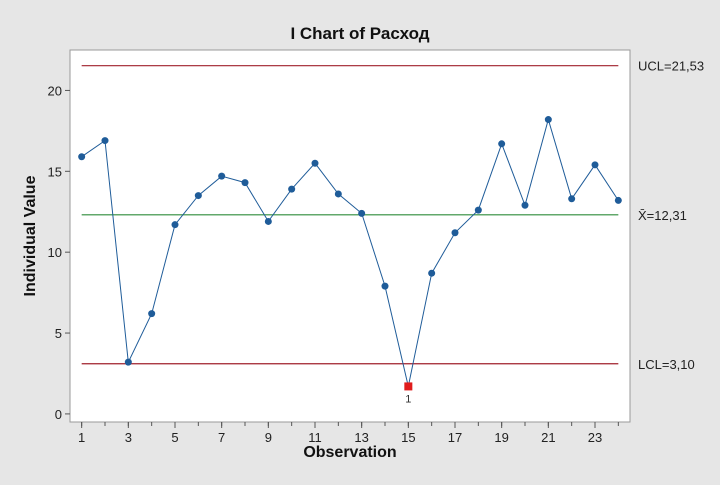  Describe the element at coordinates (348, 433) in the screenshot. I see `x-axis: 1 3 5 7 9 11 13 15 17 19 21 23` at that location.